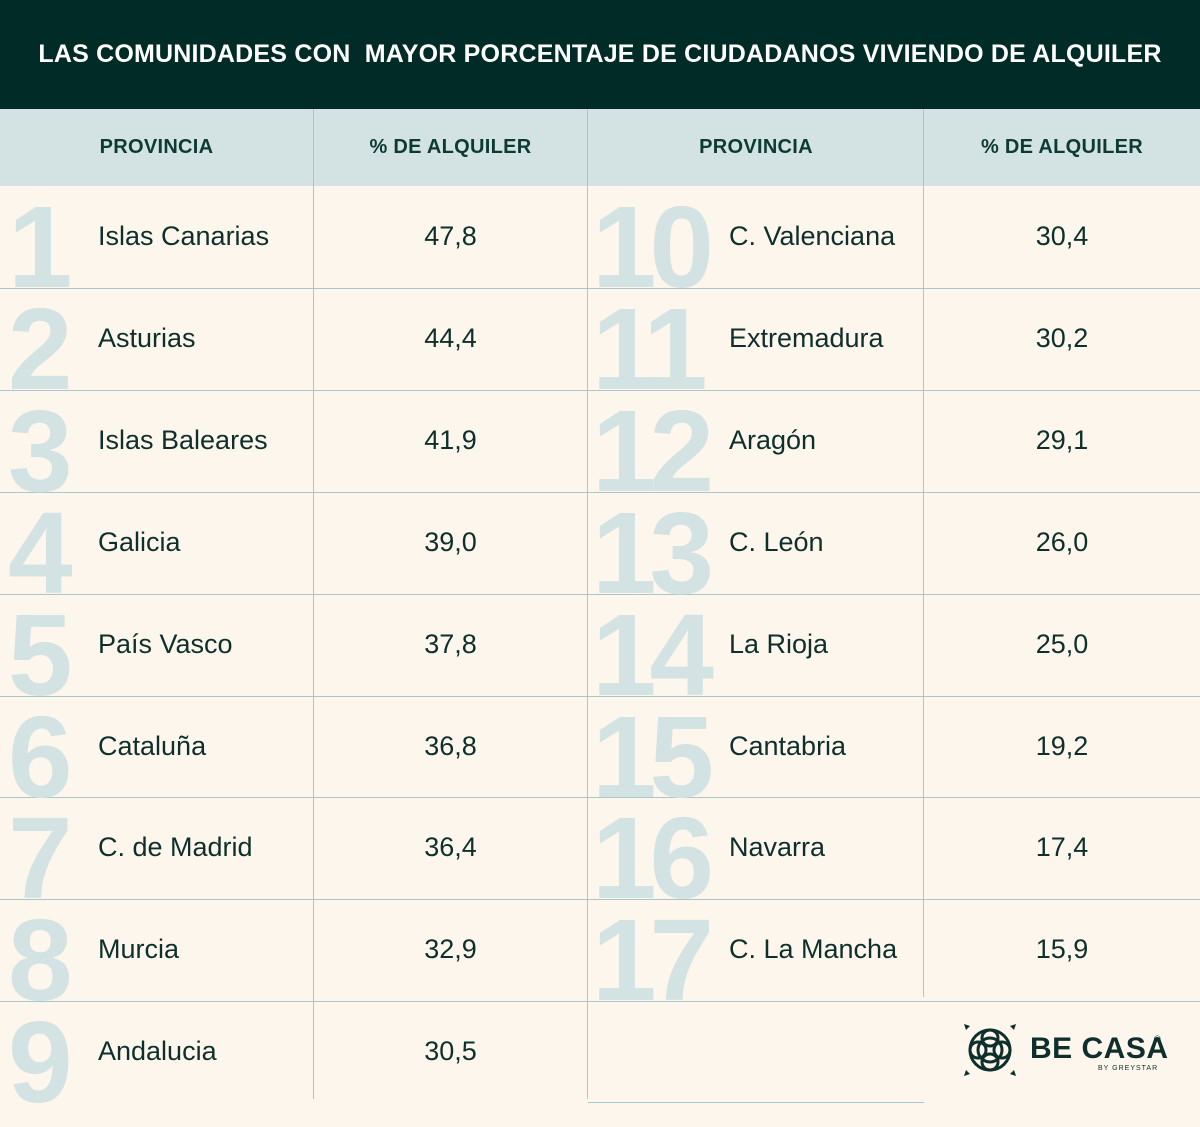 The width and height of the screenshot is (1200, 1127). Describe the element at coordinates (1062, 643) in the screenshot. I see `rental-percentage: 25,0` at that location.